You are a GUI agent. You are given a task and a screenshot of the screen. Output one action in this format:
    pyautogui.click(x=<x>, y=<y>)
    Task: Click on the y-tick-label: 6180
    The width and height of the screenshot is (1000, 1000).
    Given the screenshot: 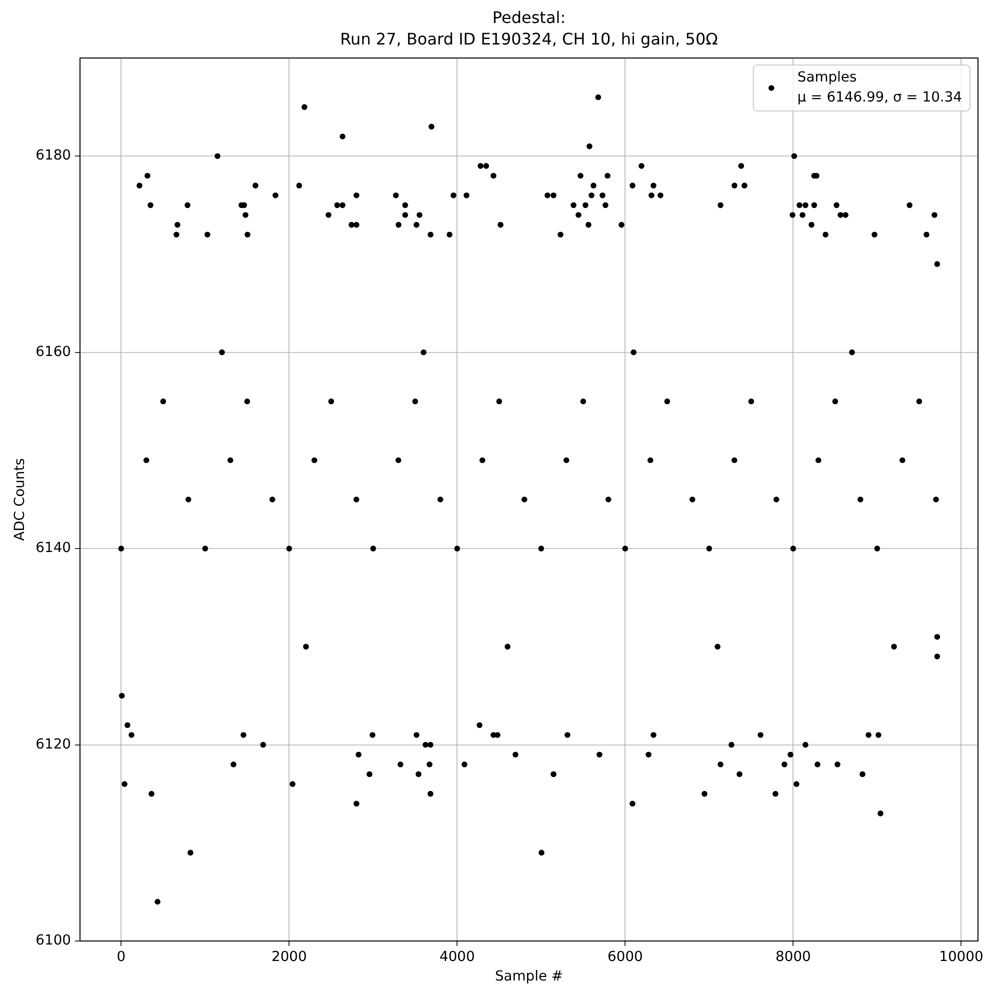 What is the action you would take?
    pyautogui.click(x=53, y=156)
    